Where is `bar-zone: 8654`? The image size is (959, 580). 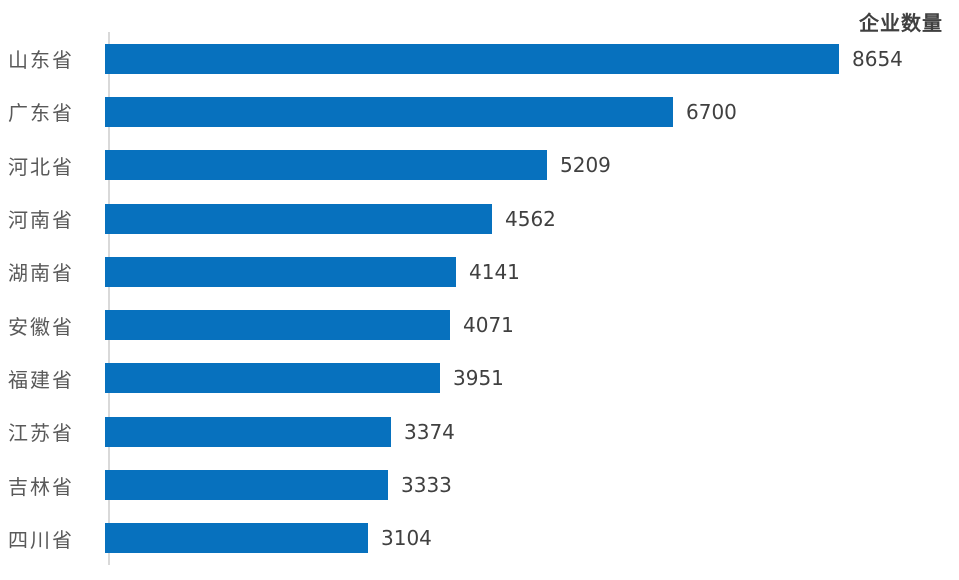
bar-zone: 8654 is located at coordinates (504, 58).